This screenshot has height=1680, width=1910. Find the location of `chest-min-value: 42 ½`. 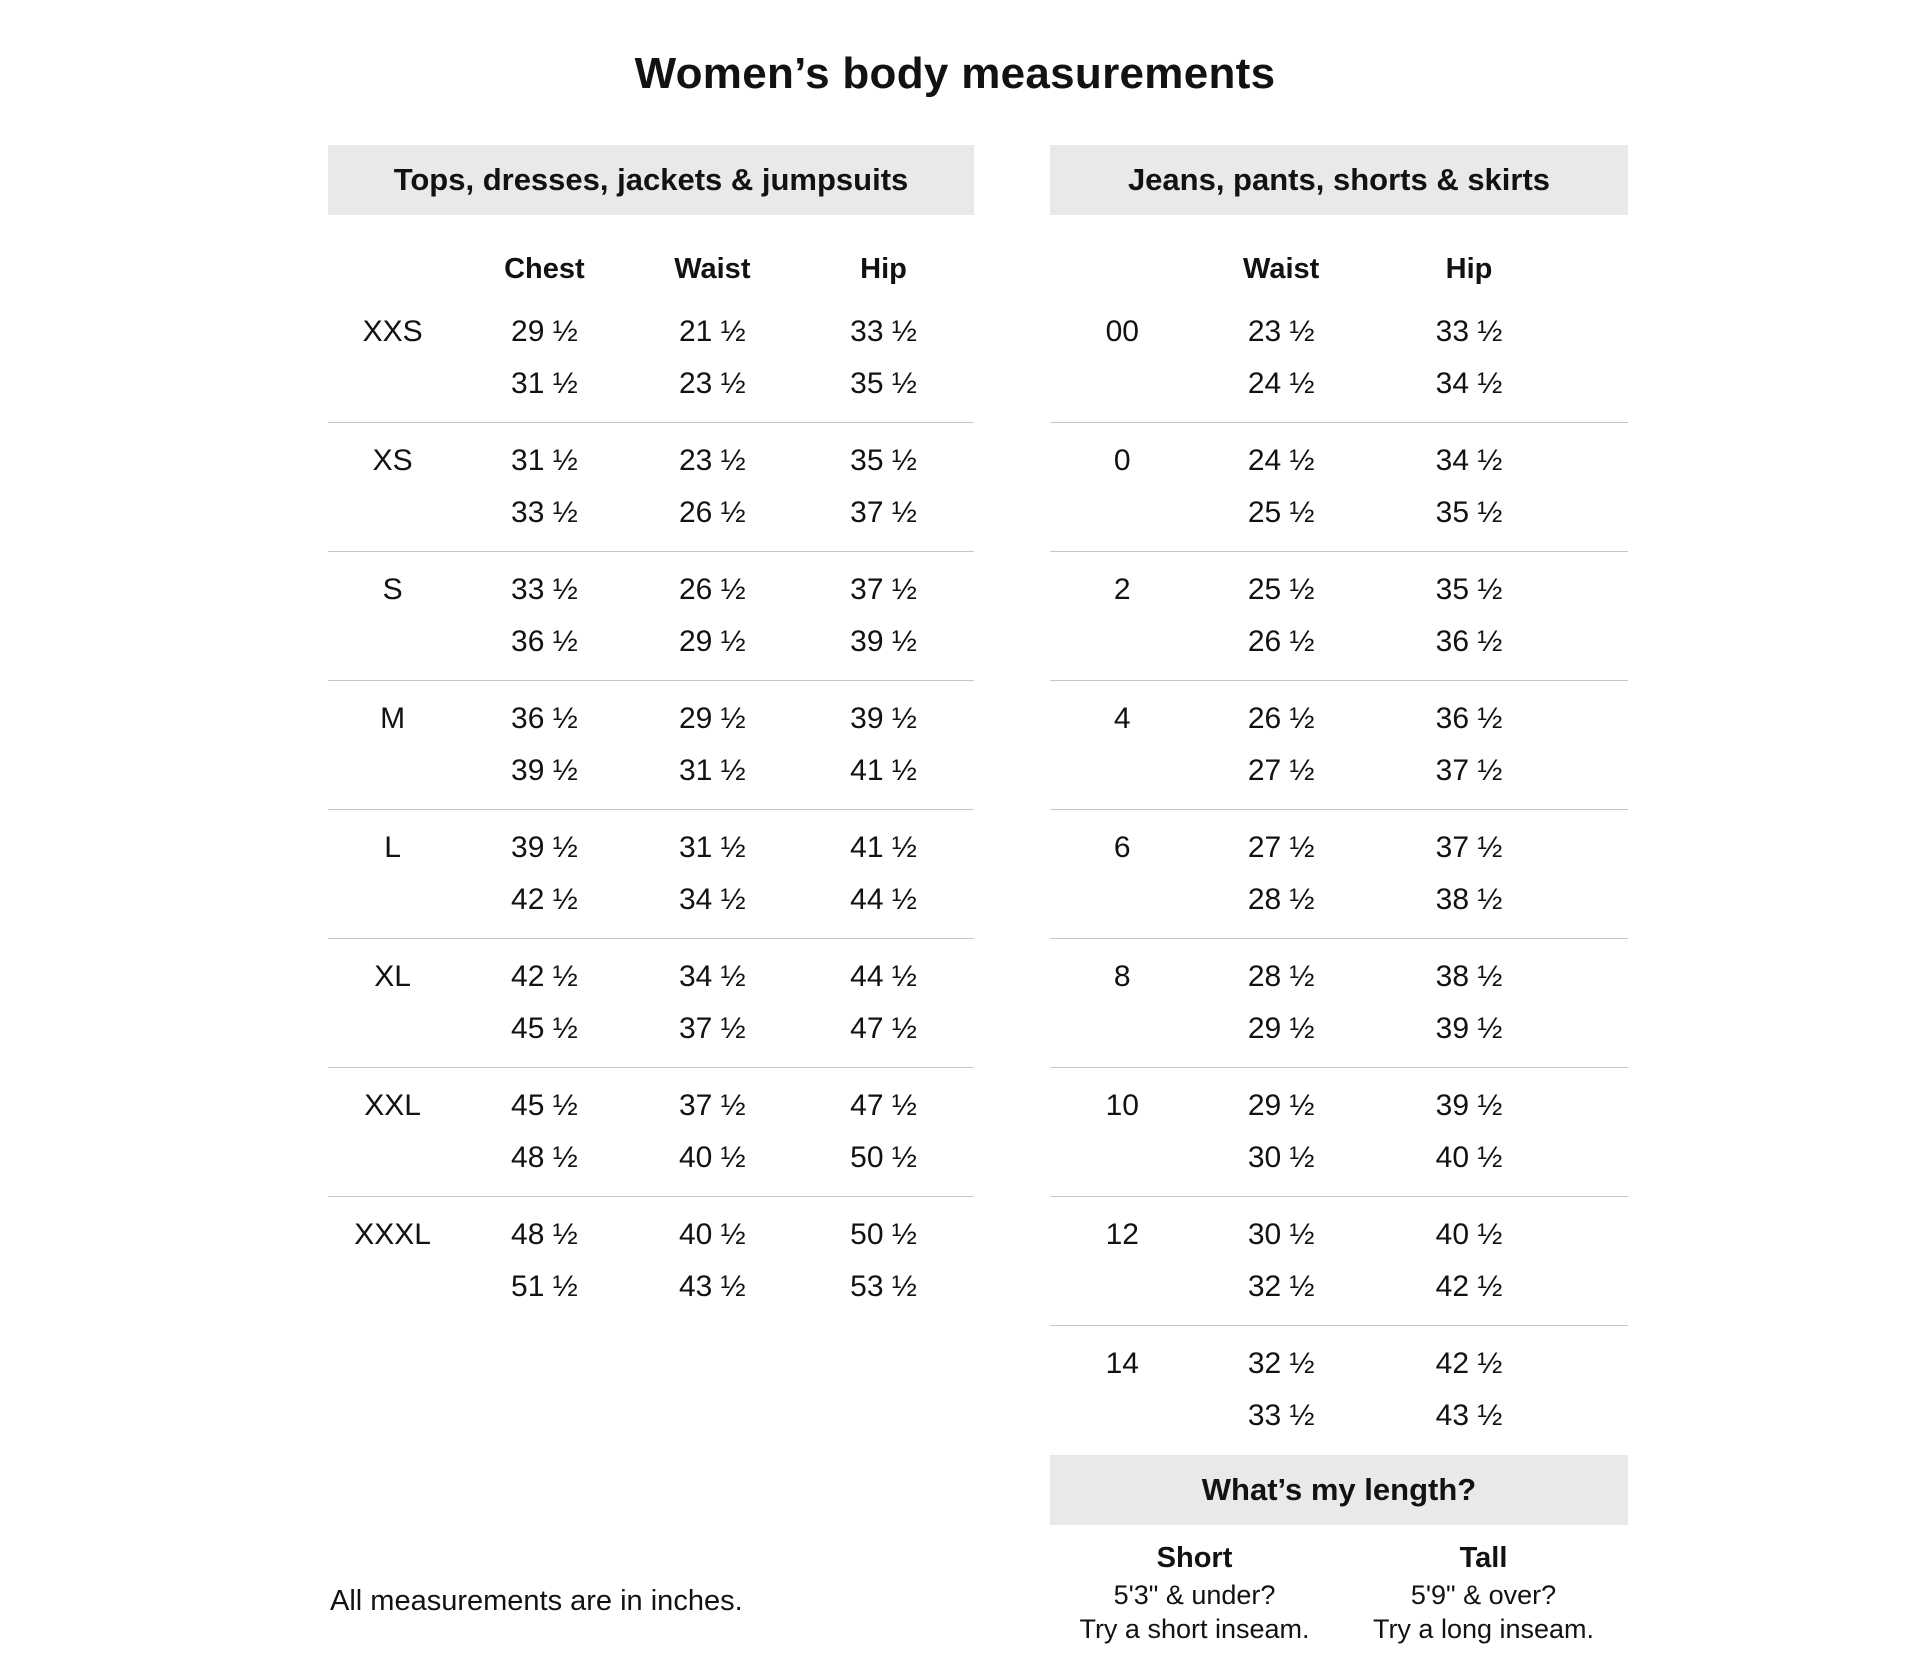

chest-min-value: 42 ½ is located at coordinates (544, 976).